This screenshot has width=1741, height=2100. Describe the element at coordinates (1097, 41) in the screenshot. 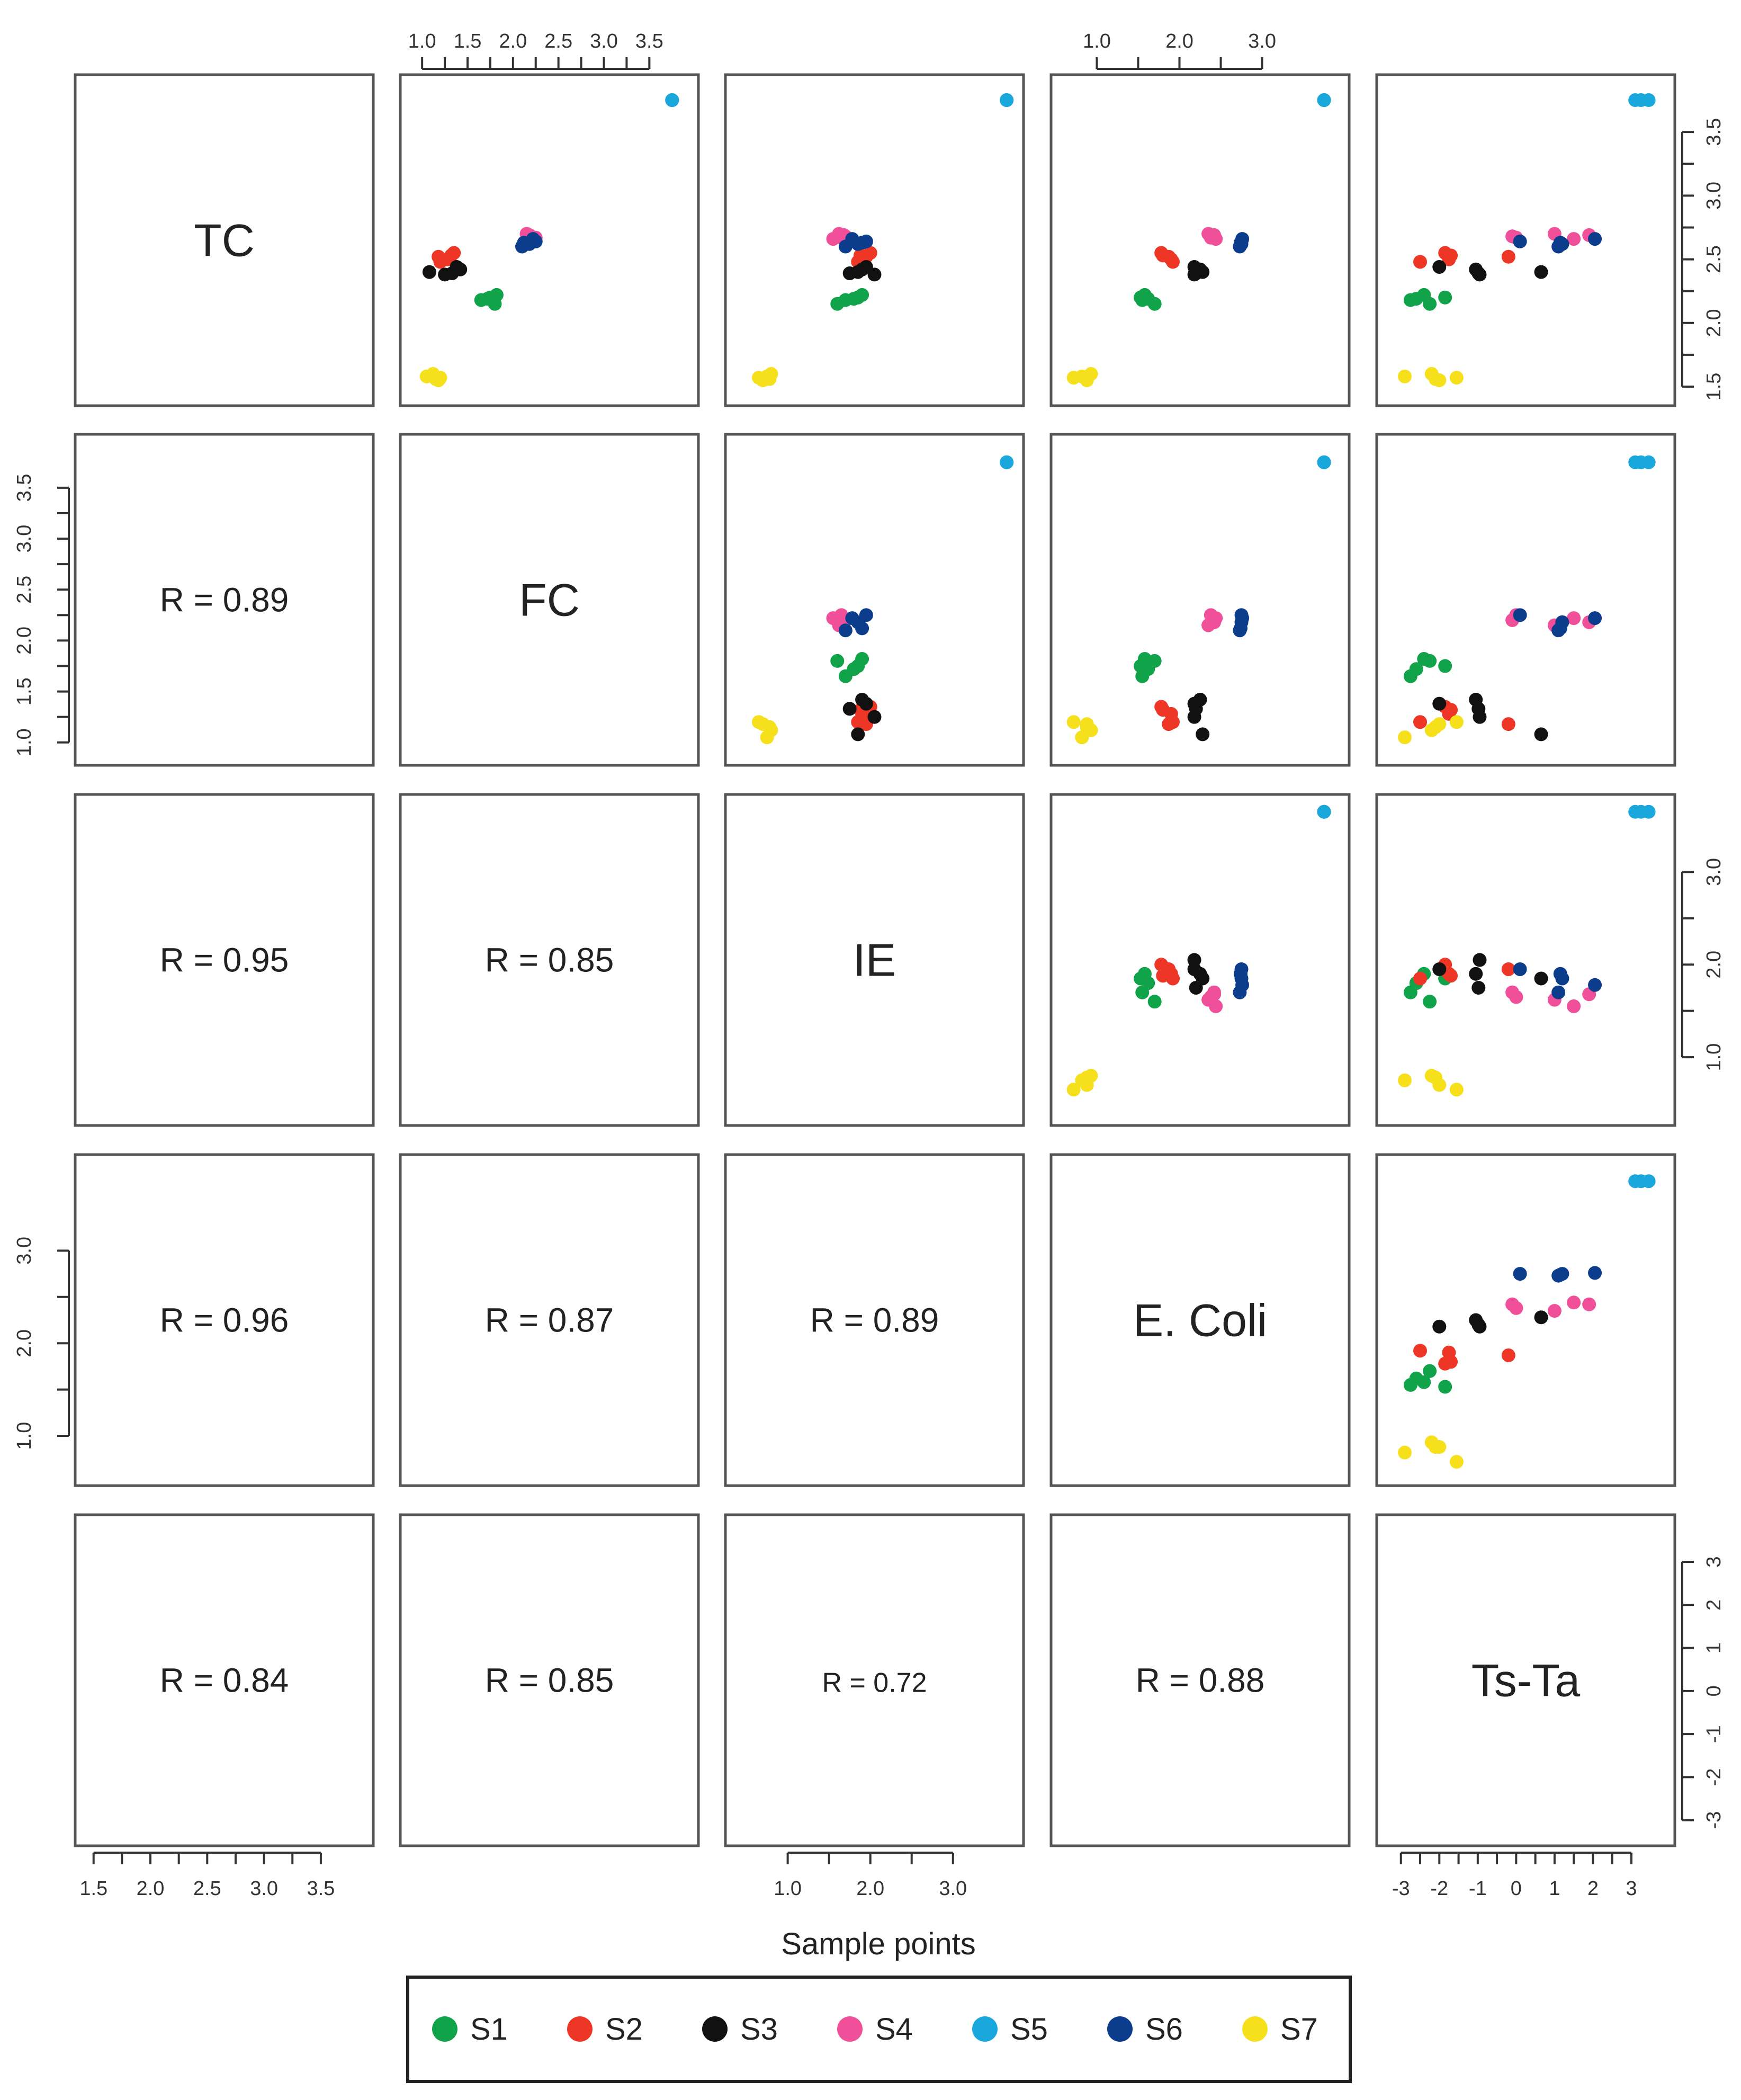

I see `axis-tick-label: 1.0` at that location.